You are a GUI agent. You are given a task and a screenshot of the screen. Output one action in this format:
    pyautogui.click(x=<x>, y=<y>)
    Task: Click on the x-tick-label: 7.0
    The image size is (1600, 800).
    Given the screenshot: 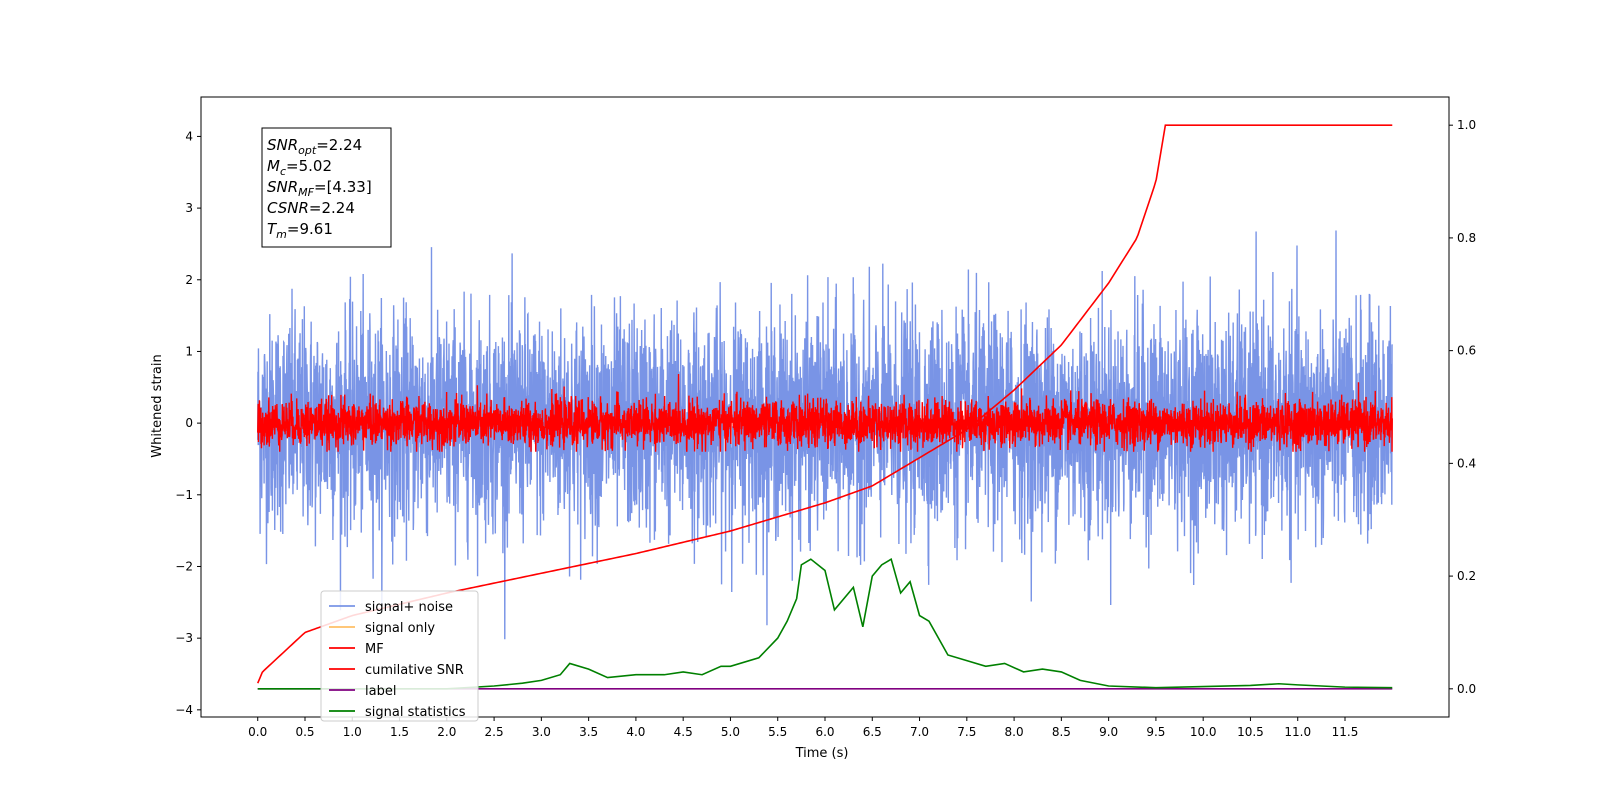 What is the action you would take?
    pyautogui.click(x=919, y=732)
    